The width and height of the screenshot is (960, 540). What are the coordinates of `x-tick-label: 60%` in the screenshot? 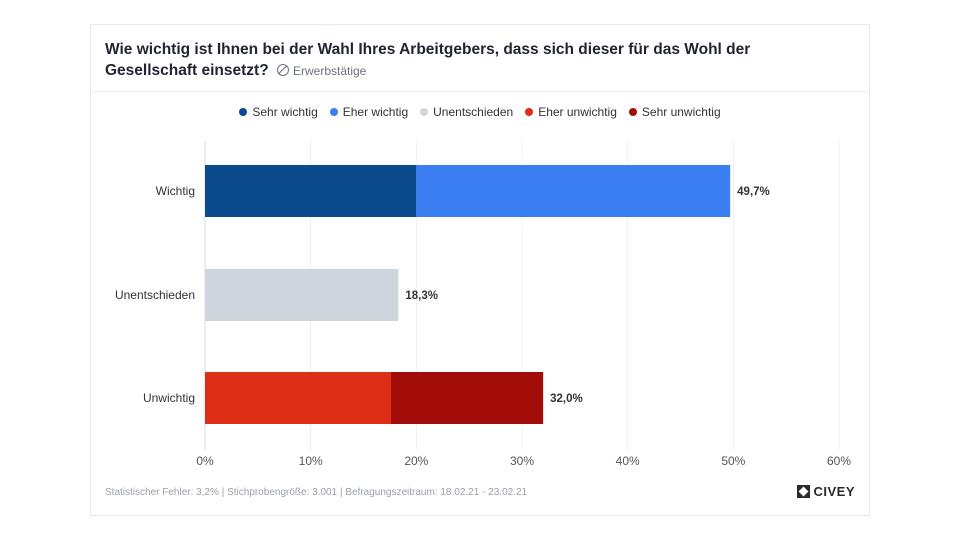 It's located at (839, 459).